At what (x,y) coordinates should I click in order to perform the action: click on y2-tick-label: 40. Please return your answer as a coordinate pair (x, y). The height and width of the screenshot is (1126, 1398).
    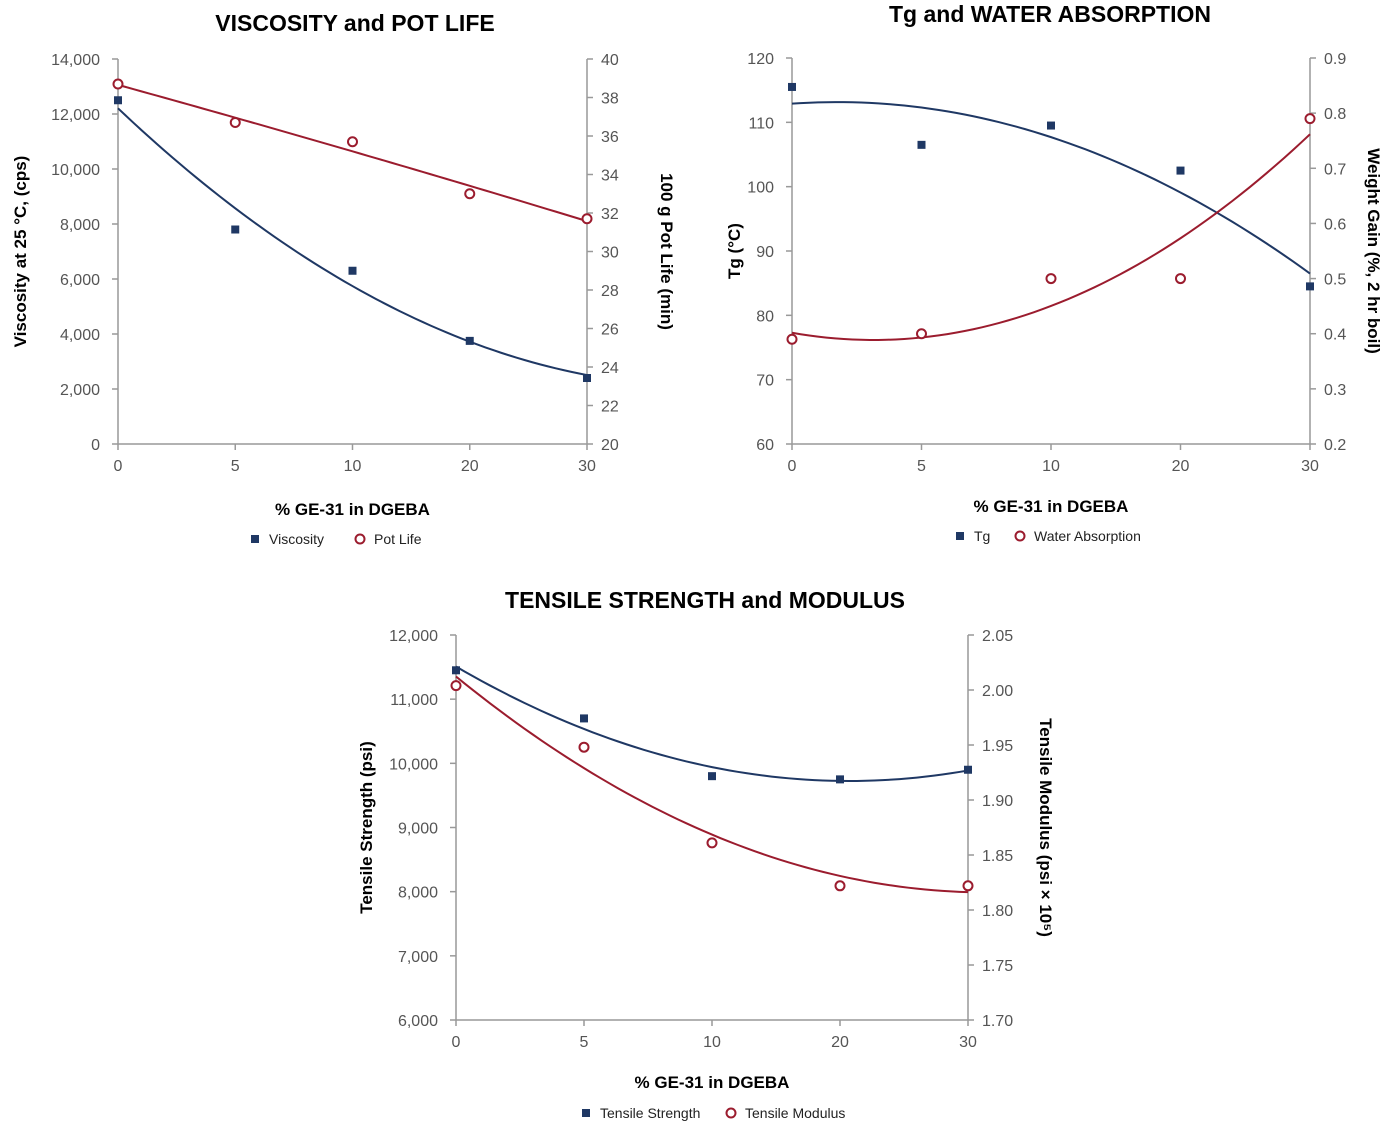
    Looking at the image, I should click on (610, 60).